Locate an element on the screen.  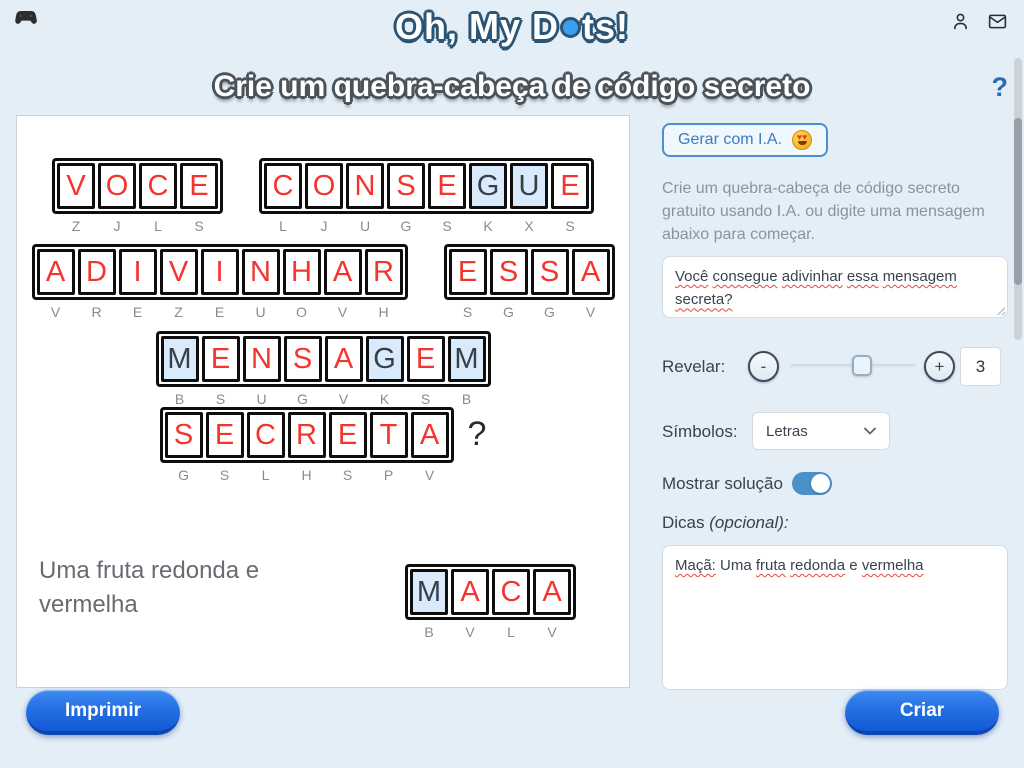
show-solution-label: Mostrar solução is located at coordinates (722, 483).